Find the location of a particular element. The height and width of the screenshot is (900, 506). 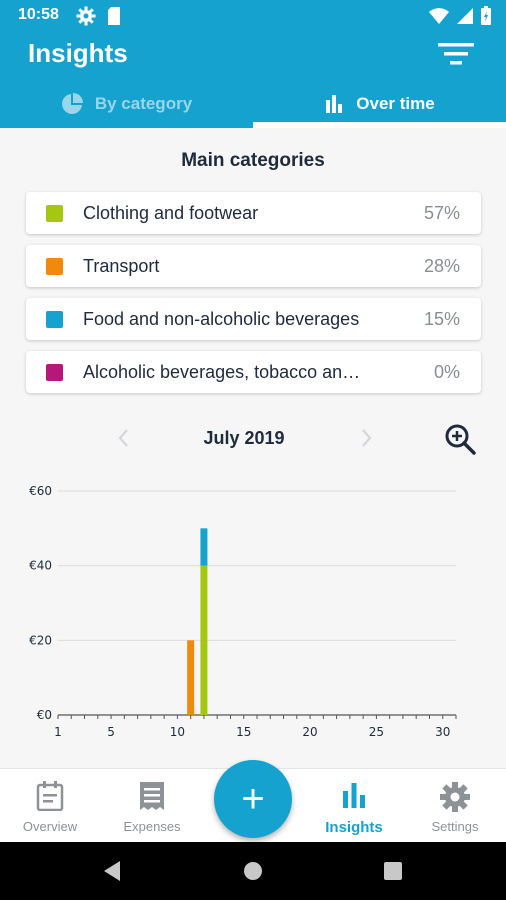

bar-chart-icon is located at coordinates (334, 104).